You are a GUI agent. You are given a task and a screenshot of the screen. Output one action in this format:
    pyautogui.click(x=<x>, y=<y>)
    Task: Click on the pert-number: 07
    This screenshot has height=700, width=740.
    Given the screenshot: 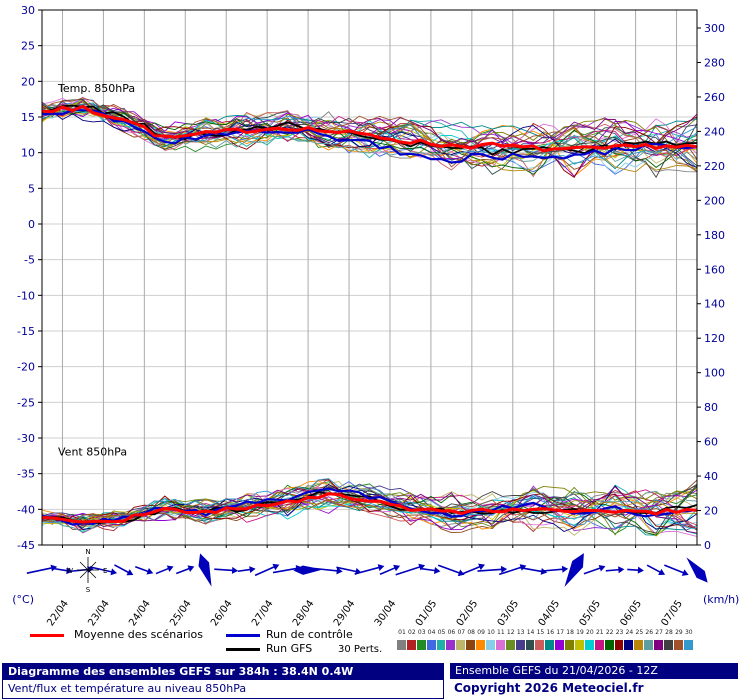 What is the action you would take?
    pyautogui.click(x=461, y=632)
    